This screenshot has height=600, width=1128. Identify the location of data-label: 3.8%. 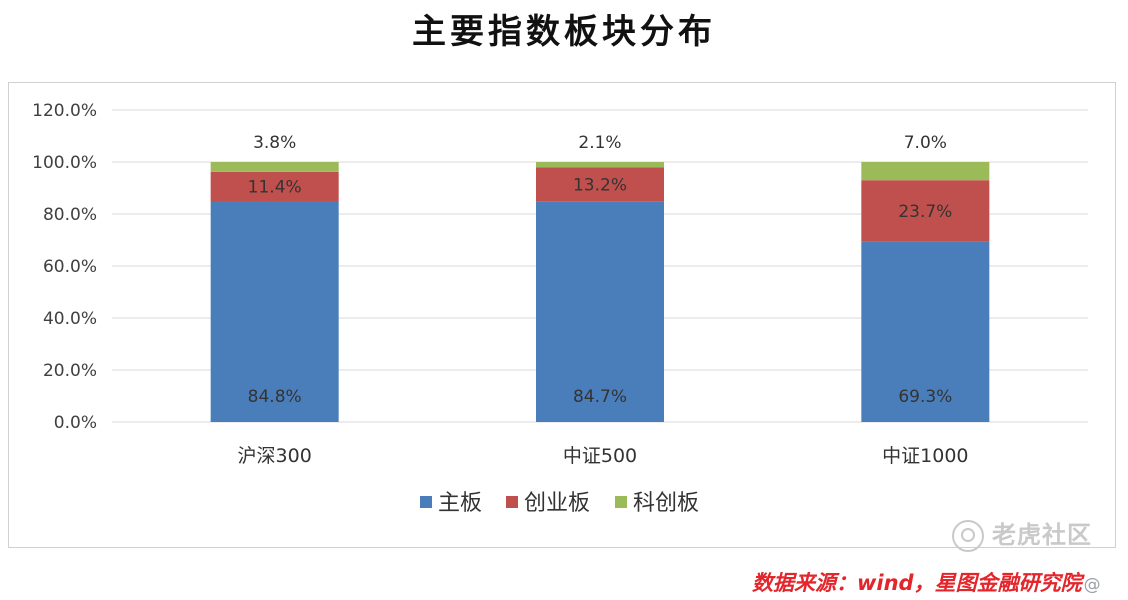
(274, 143).